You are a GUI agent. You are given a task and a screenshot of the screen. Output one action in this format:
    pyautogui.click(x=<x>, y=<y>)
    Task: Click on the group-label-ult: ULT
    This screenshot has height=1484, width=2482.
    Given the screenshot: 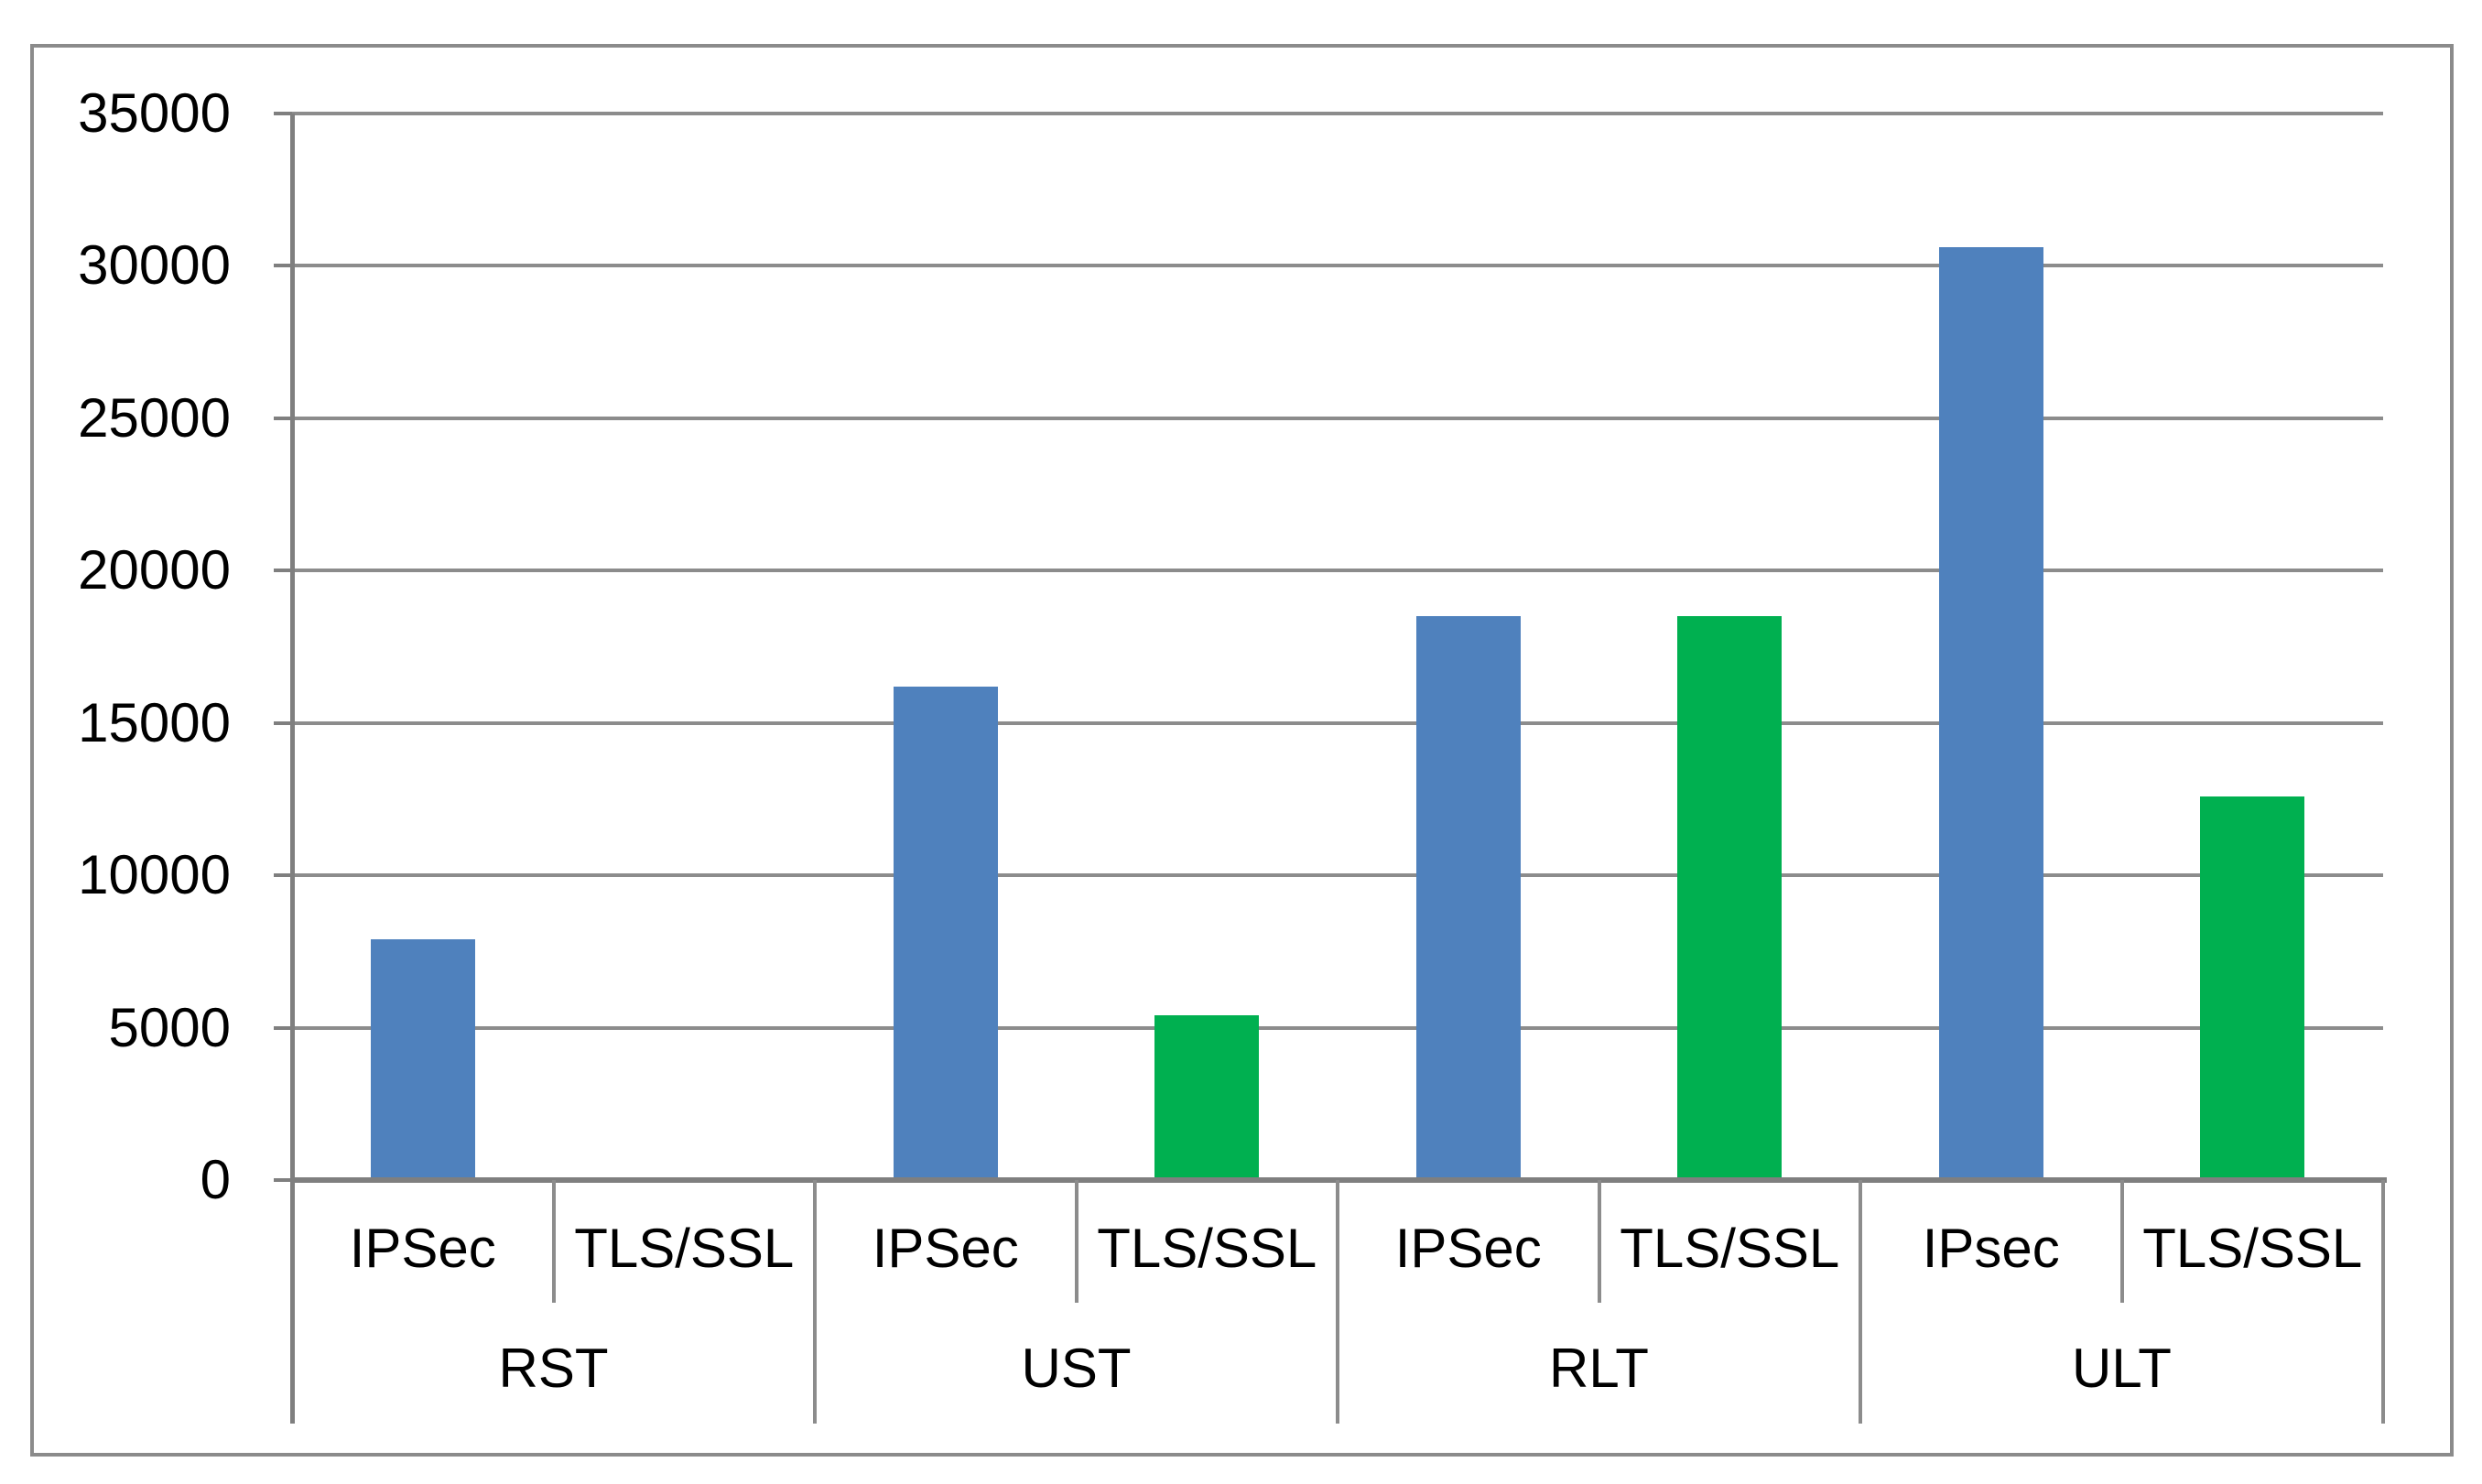 What is the action you would take?
    pyautogui.click(x=2122, y=1368)
    